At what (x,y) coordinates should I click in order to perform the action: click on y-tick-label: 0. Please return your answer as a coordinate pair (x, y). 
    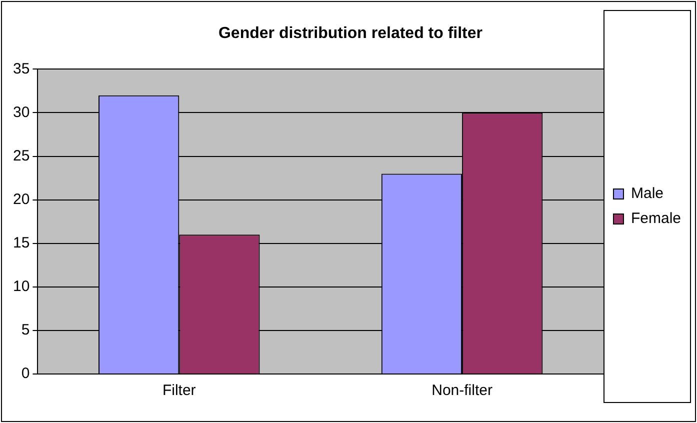
    Looking at the image, I should click on (25, 373).